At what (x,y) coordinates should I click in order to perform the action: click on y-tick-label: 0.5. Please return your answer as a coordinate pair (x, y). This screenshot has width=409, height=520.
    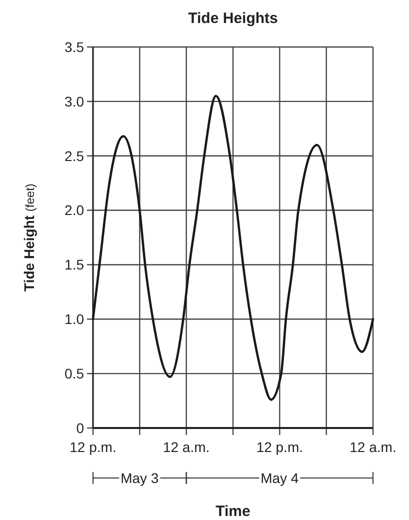
    Looking at the image, I should click on (74, 373).